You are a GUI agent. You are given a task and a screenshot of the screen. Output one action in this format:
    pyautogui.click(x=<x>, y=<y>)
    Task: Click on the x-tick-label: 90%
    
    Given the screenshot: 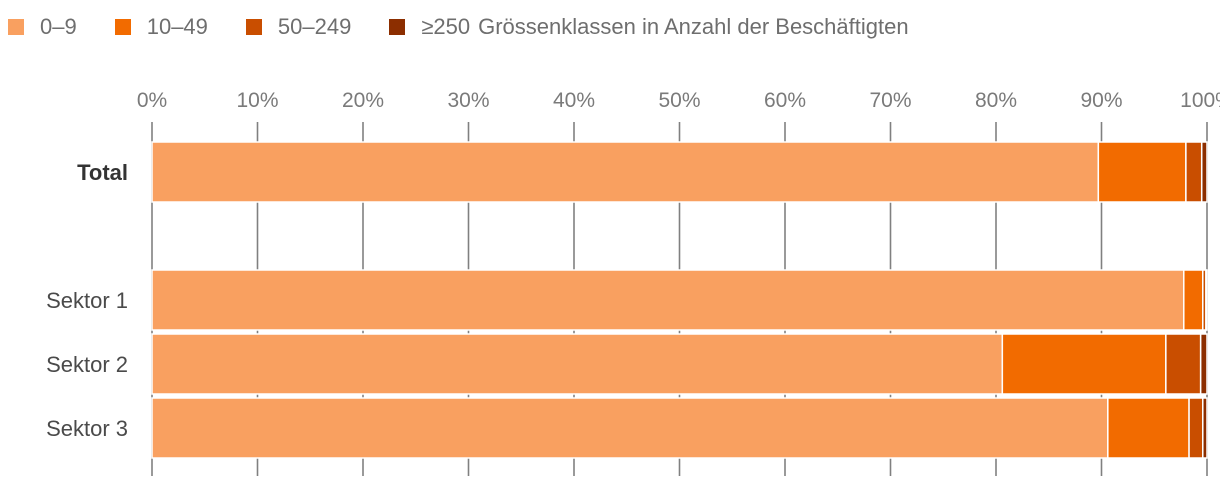 What is the action you would take?
    pyautogui.click(x=1101, y=100)
    